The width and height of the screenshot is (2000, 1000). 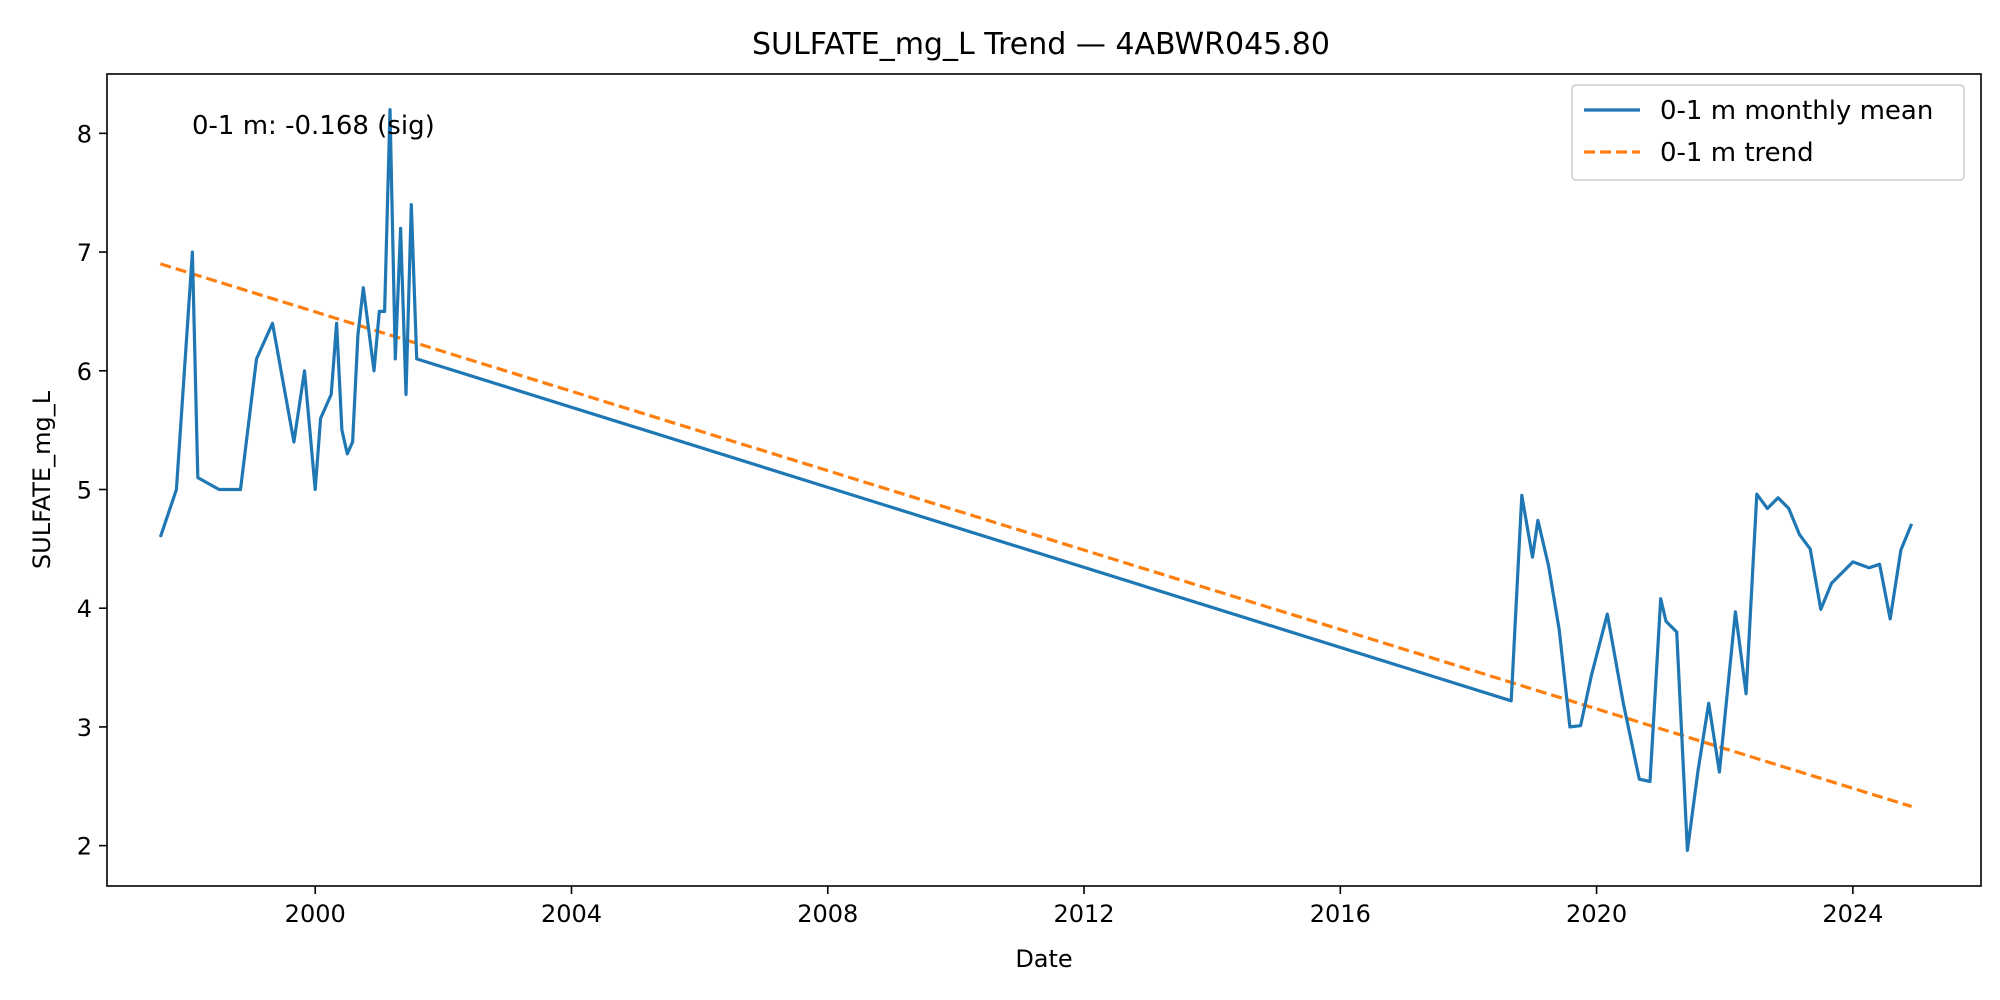 What do you see at coordinates (571, 914) in the screenshot?
I see `x-tick-label: 2004` at bounding box center [571, 914].